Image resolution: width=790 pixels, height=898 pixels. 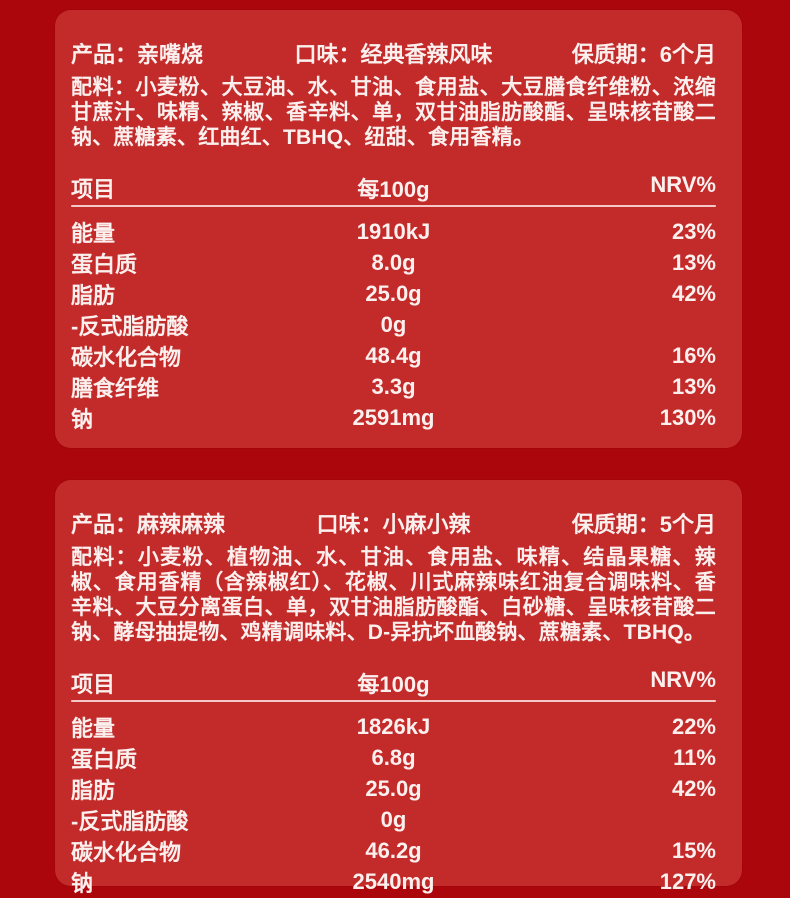 What do you see at coordinates (426, 524) in the screenshot?
I see `flavor-value: 小麻小辣` at bounding box center [426, 524].